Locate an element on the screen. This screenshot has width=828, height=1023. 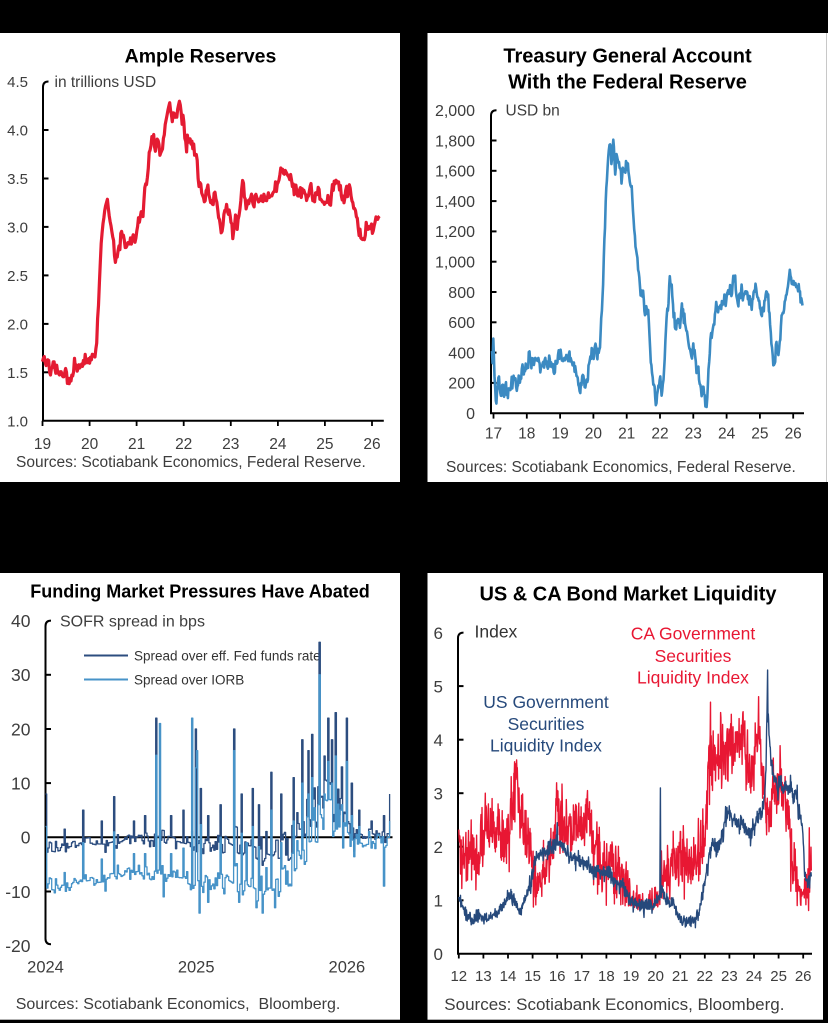
svg-text: 1 is located at coordinates (438, 900).